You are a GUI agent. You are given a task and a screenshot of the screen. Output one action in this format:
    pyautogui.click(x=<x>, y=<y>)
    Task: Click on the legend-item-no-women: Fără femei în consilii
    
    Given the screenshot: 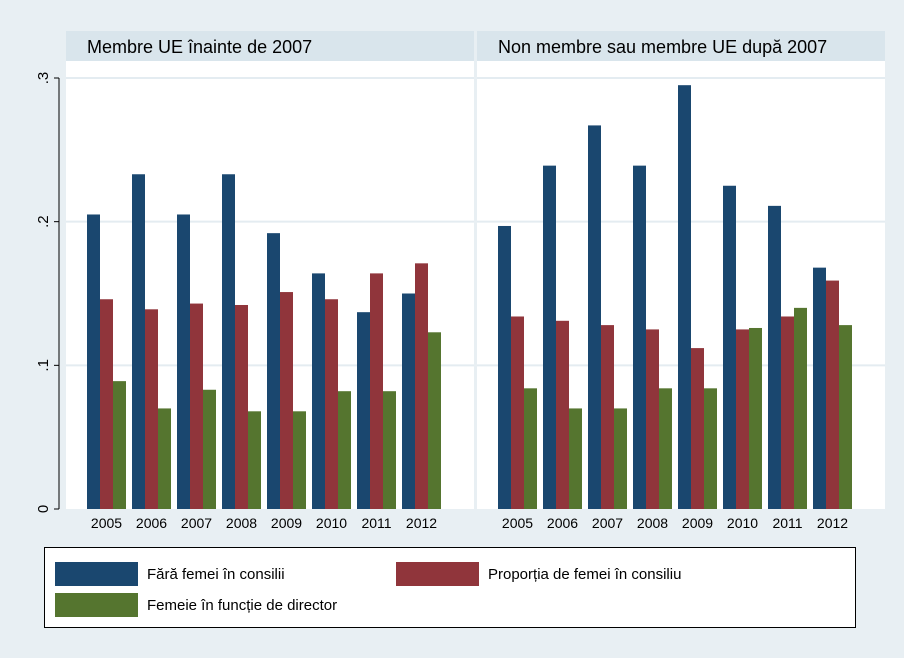 What is the action you would take?
    pyautogui.click(x=170, y=574)
    